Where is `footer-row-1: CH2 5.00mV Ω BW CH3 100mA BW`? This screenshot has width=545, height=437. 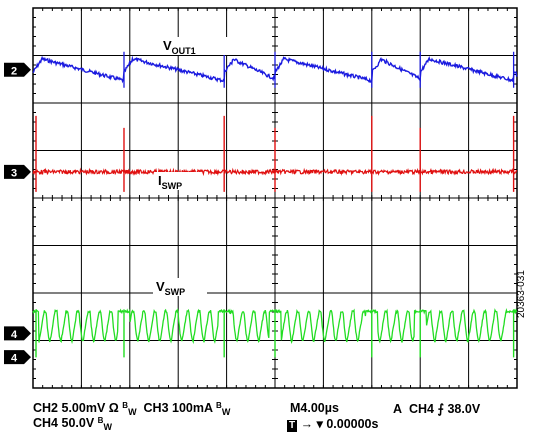
footer-row-1: CH2 5.00mV Ω BW CH3 100mA BW is located at coordinates (131, 408).